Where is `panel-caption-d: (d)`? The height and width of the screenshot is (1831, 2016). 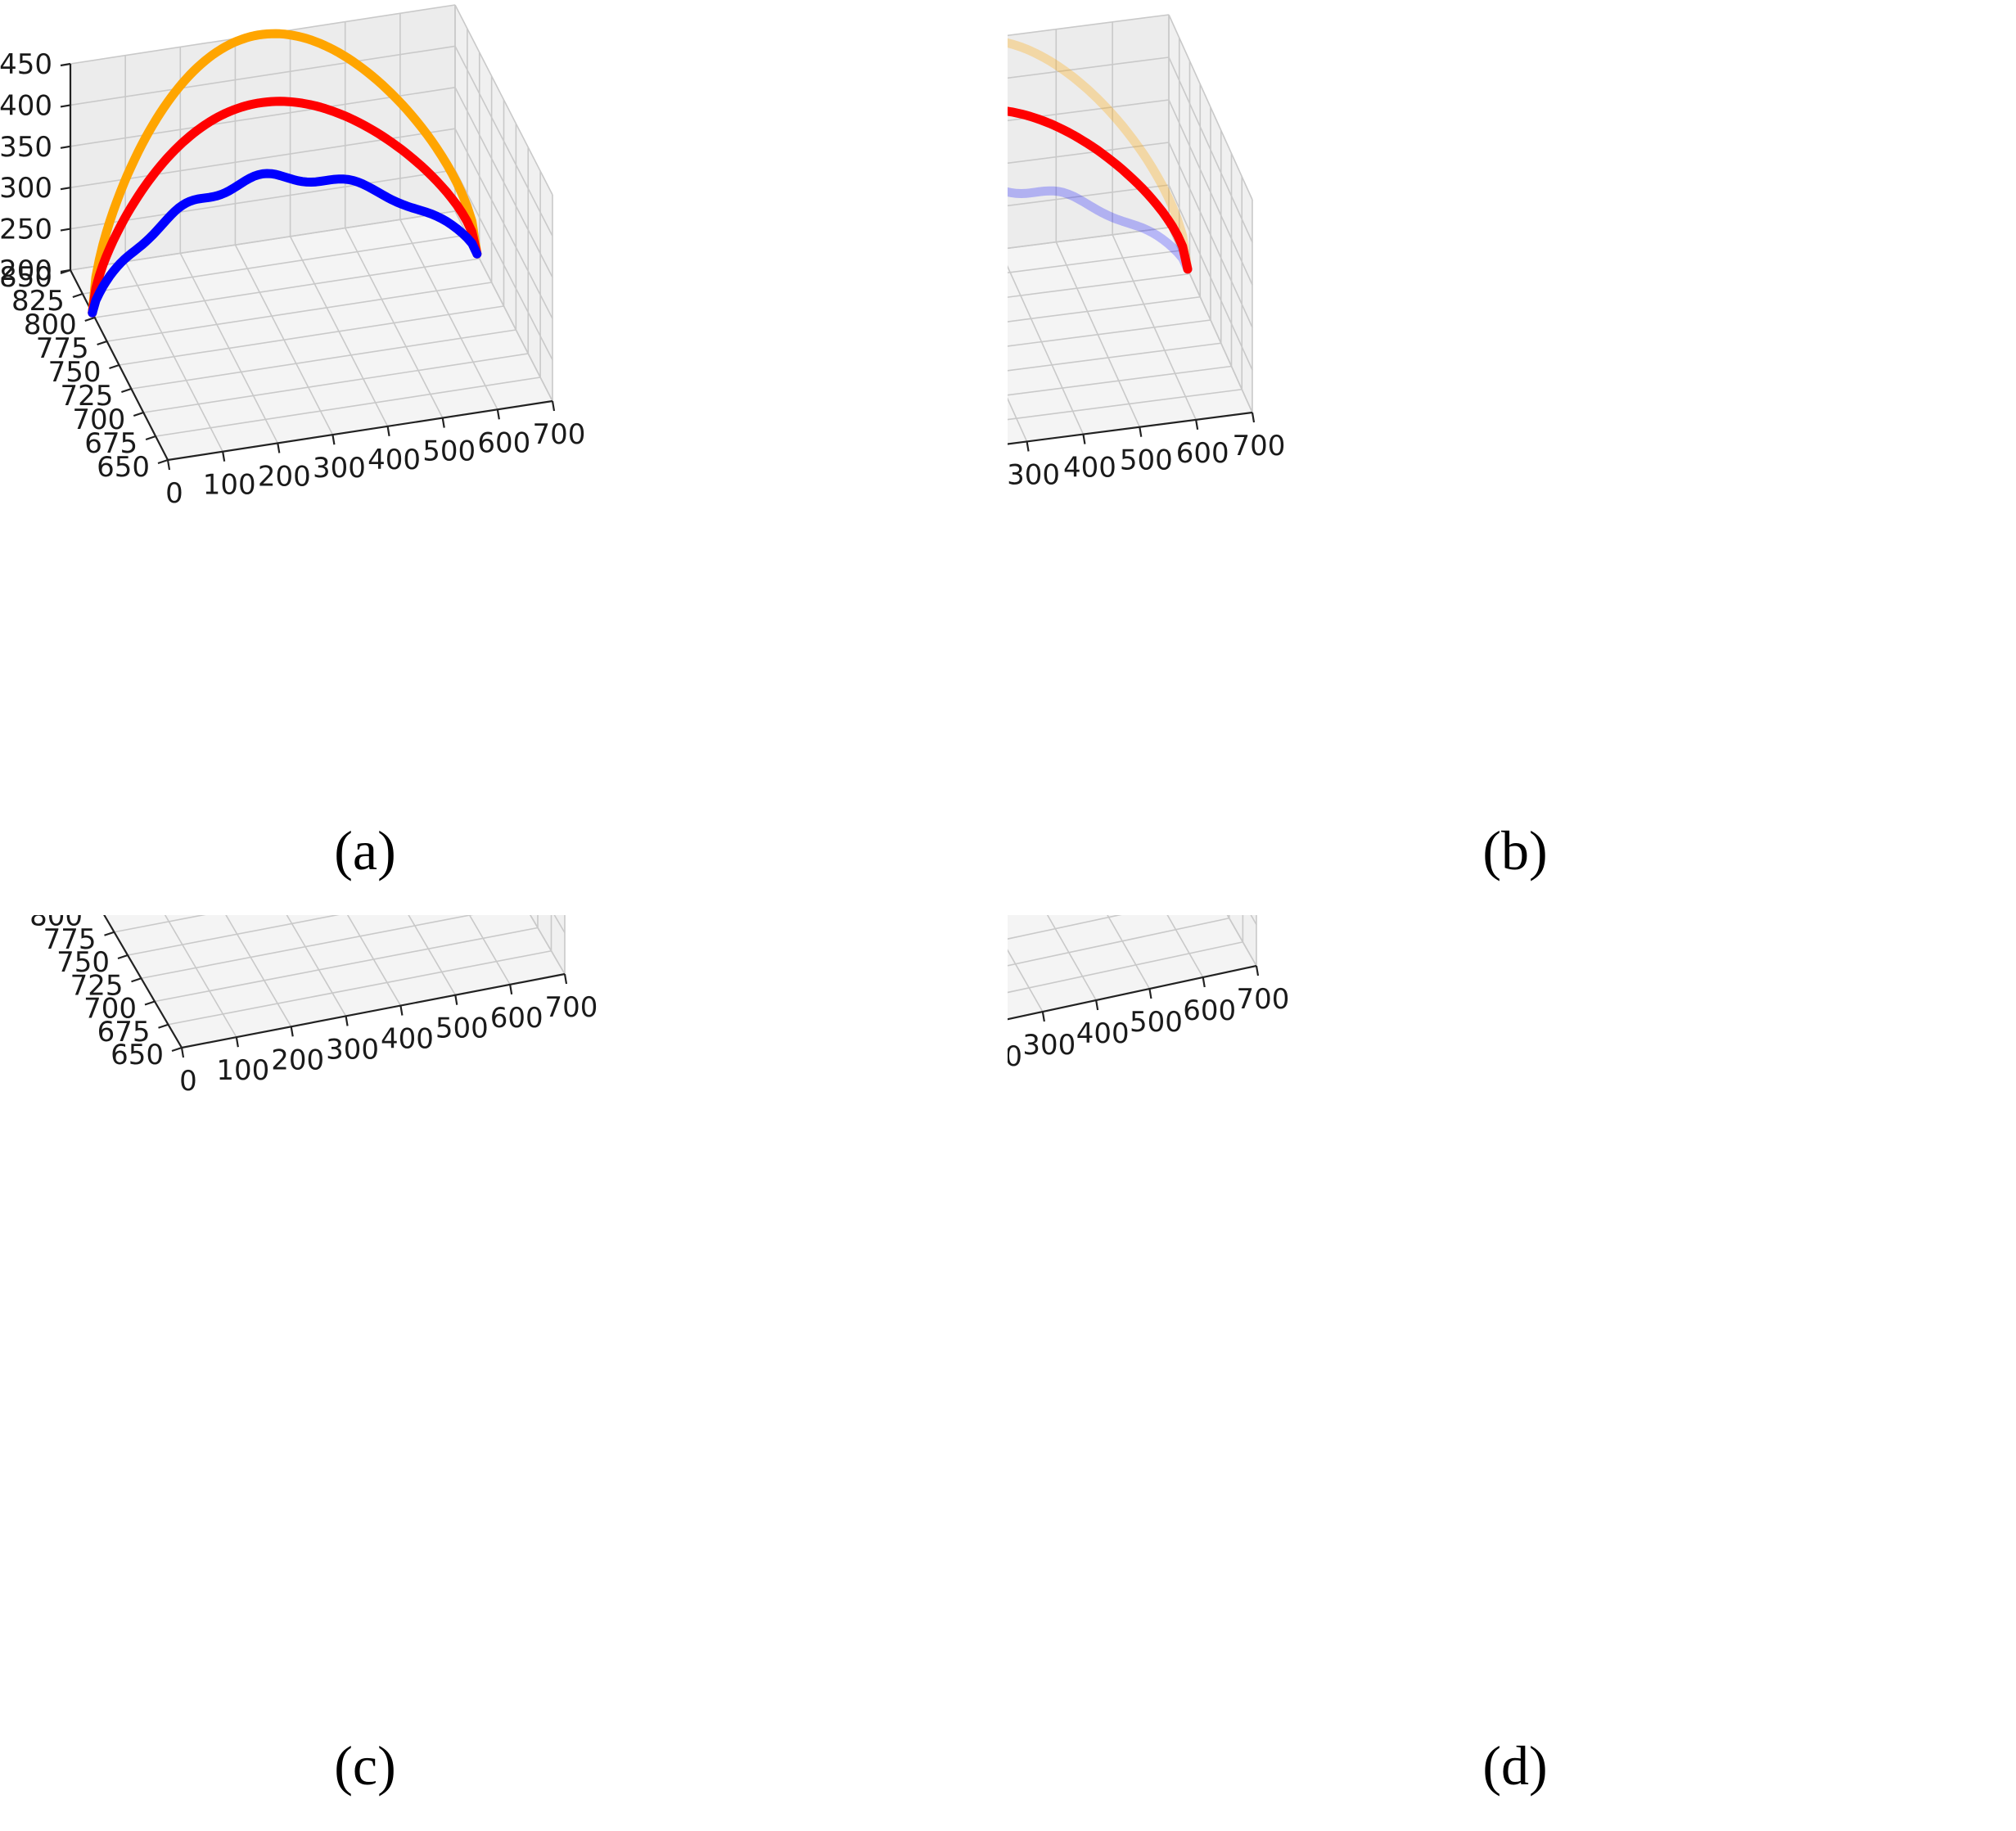 panel-caption-d: (d) is located at coordinates (1515, 1766).